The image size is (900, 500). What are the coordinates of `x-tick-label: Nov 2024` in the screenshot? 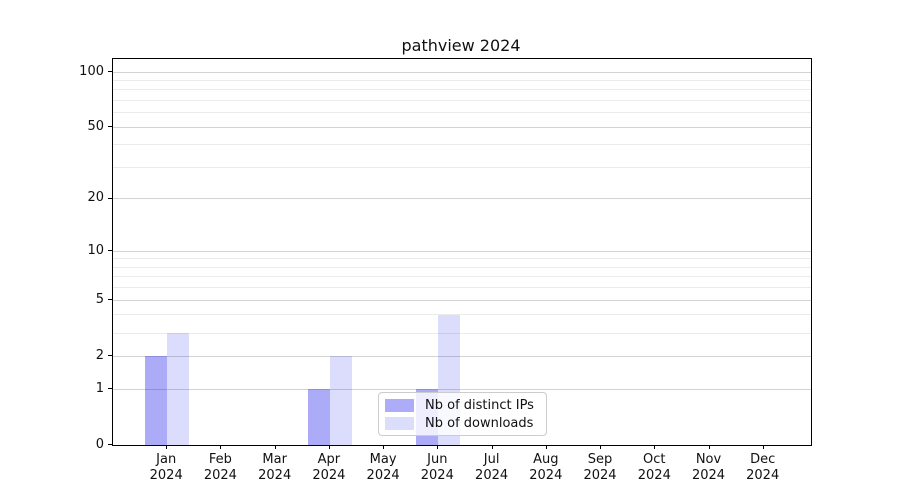 It's located at (709, 468).